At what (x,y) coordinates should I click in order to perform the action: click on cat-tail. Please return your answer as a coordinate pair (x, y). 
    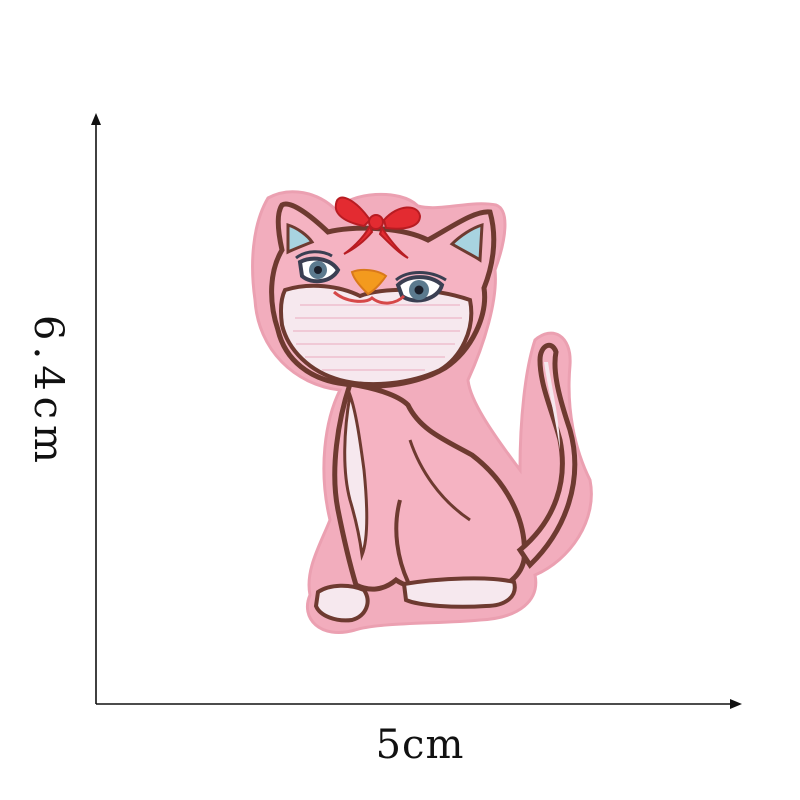
    Looking at the image, I should click on (547, 455).